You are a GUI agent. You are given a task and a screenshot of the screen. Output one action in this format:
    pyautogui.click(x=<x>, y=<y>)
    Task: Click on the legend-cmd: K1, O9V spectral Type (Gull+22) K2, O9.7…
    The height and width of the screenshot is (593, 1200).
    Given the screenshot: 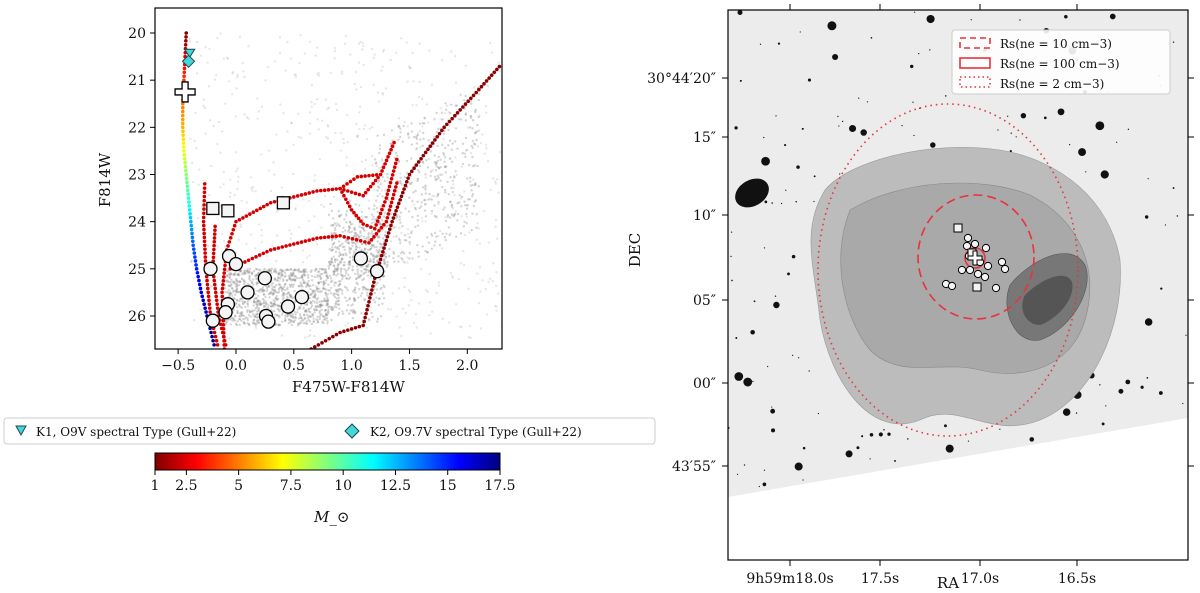 What is the action you would take?
    pyautogui.click(x=329, y=431)
    